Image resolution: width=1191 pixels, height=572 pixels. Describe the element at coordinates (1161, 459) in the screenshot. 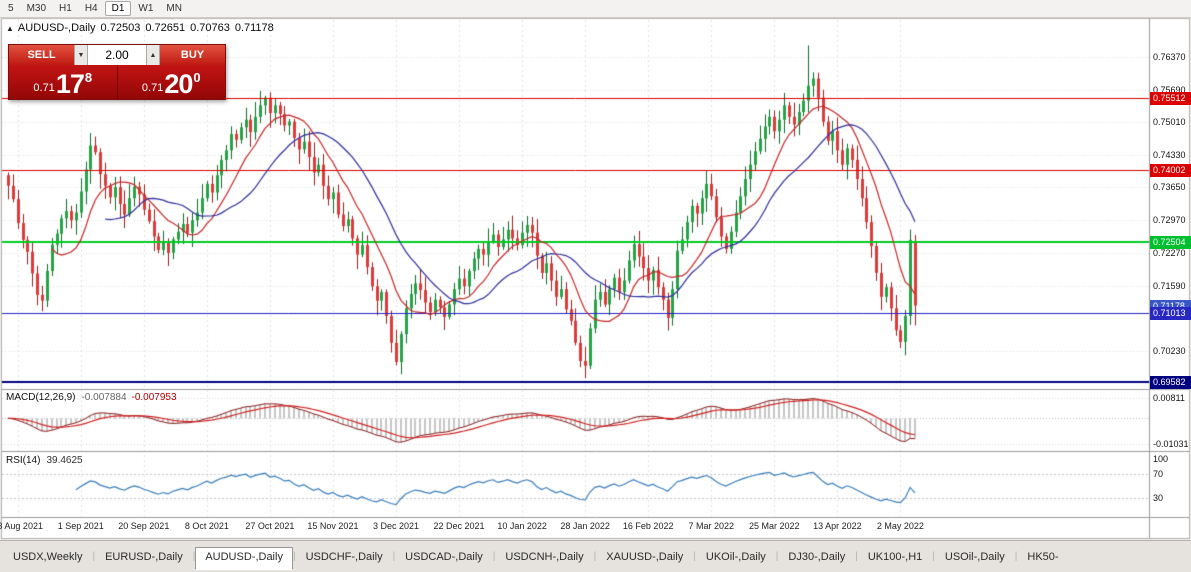

I see `rsi-scale-label: 100` at that location.